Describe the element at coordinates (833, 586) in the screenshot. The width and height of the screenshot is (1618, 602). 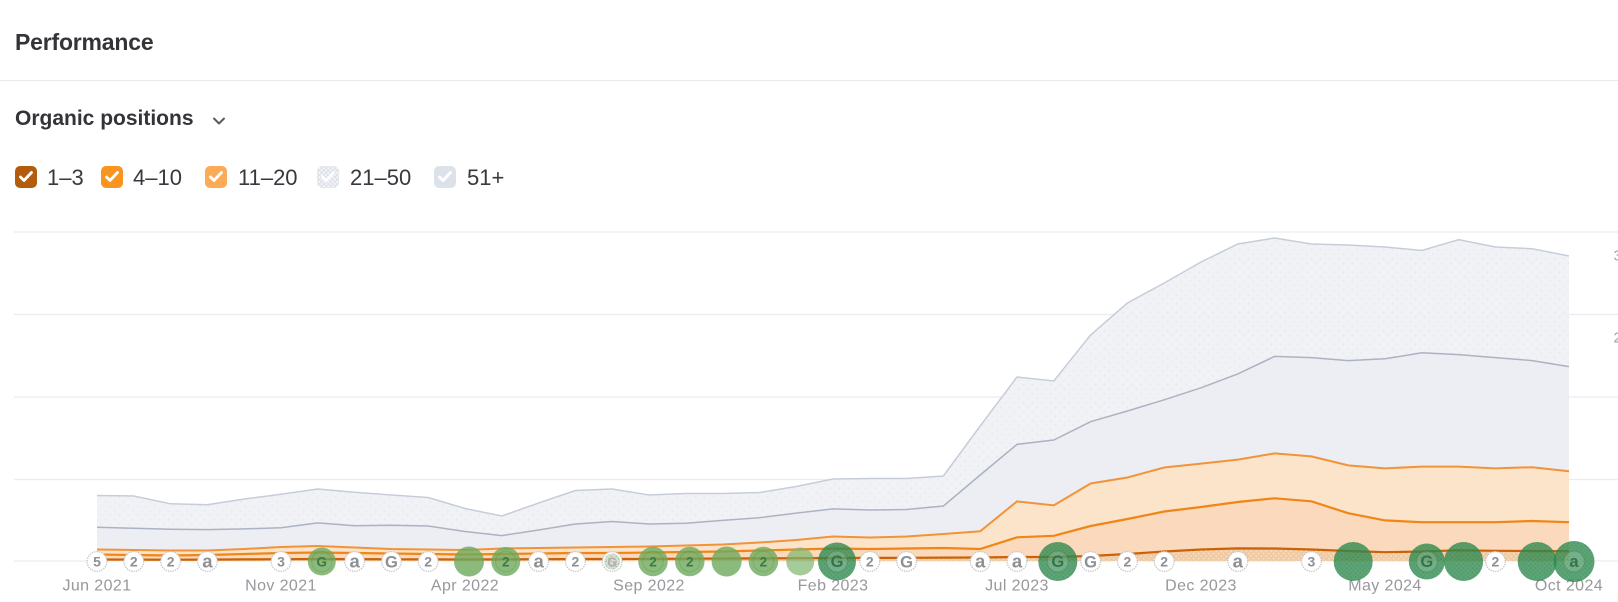
I see `svg-text: Feb 2023` at that location.